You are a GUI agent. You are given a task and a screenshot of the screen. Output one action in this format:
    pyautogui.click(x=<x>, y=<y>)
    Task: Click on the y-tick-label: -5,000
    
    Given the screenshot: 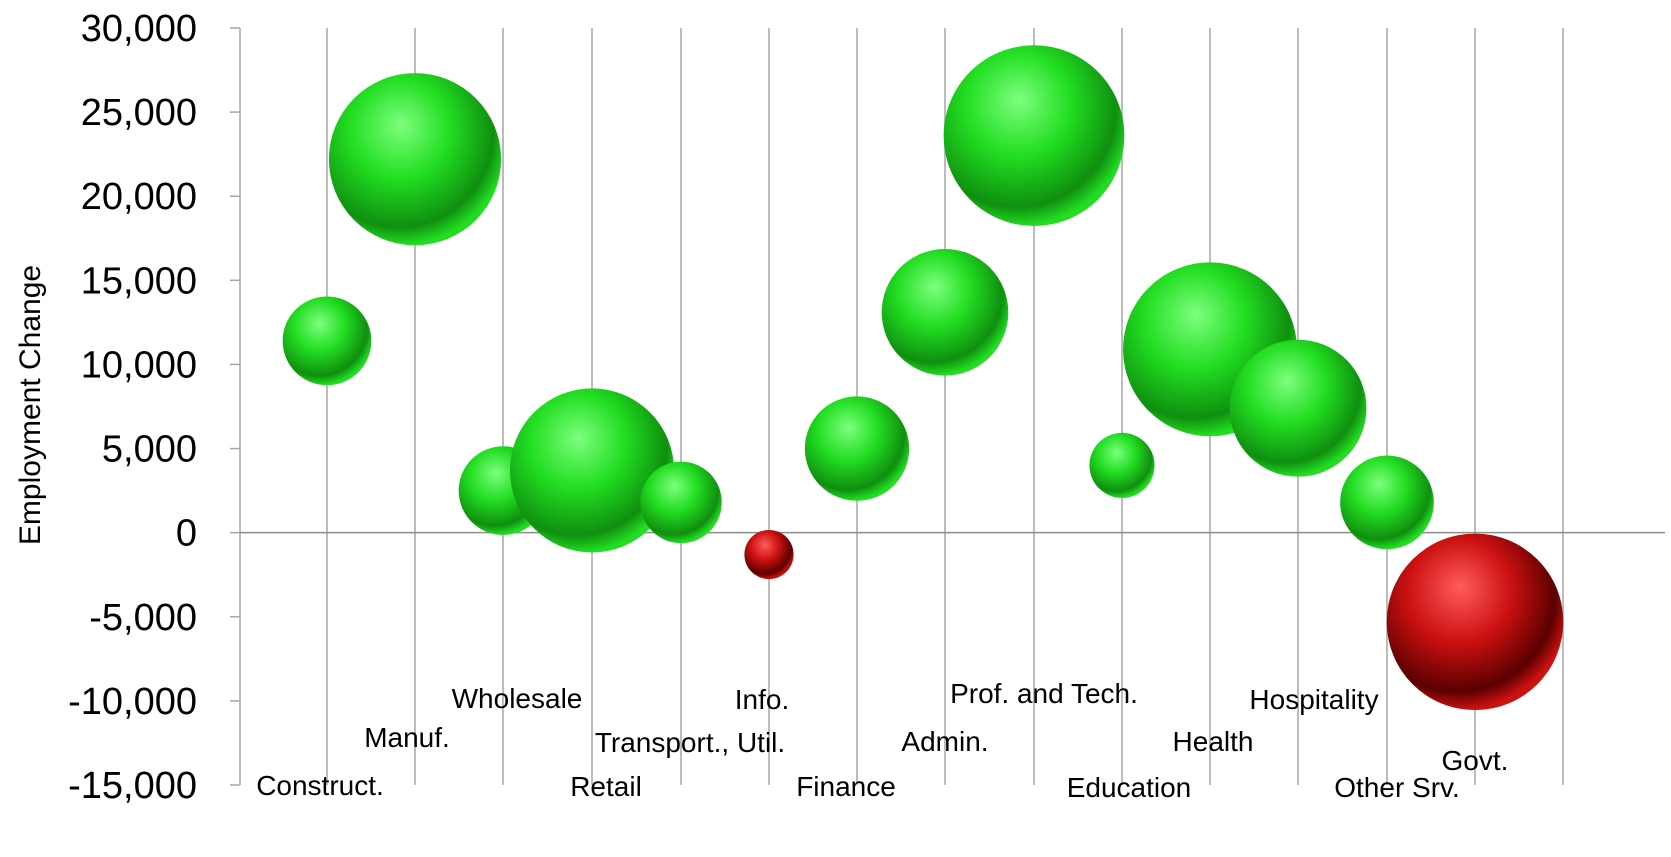 What is the action you would take?
    pyautogui.click(x=143, y=618)
    